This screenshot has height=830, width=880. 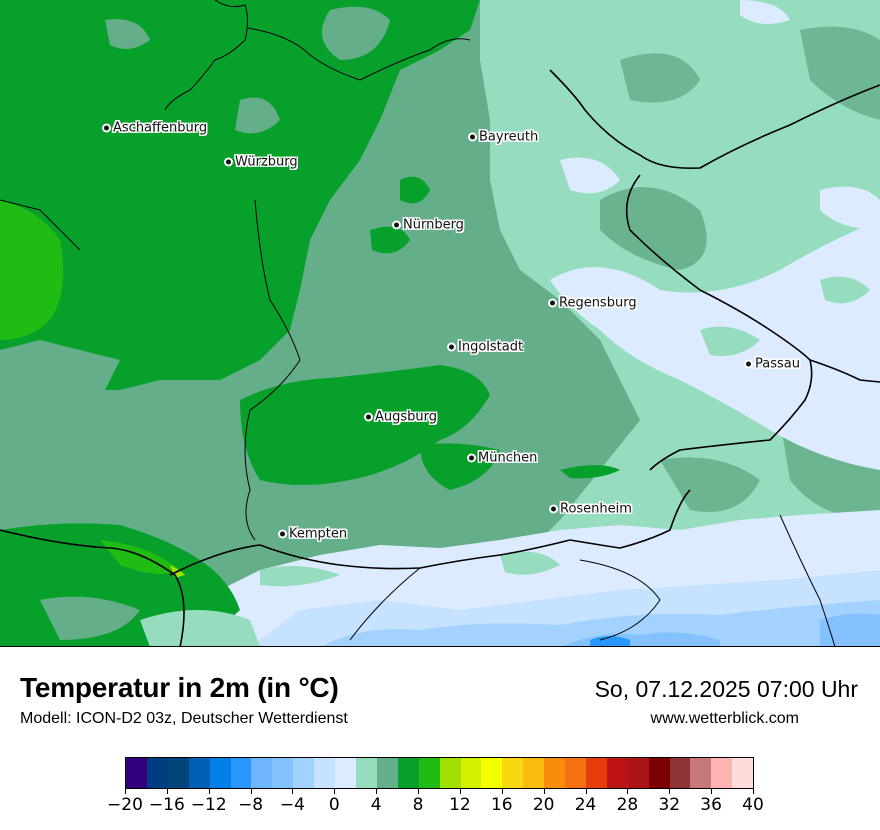 I want to click on valid-datetime: So, 07.12.2025 07:00 Uhr, so click(x=726, y=689).